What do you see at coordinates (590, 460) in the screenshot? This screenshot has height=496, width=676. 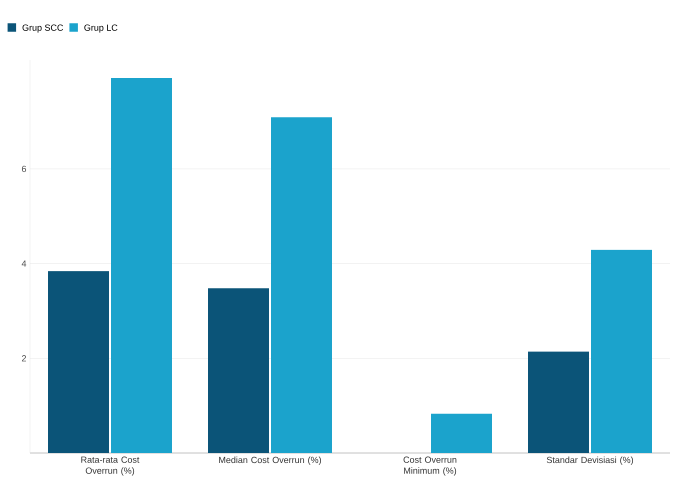 I see `x-tick-label: Standar Devisiasi (%)` at bounding box center [590, 460].